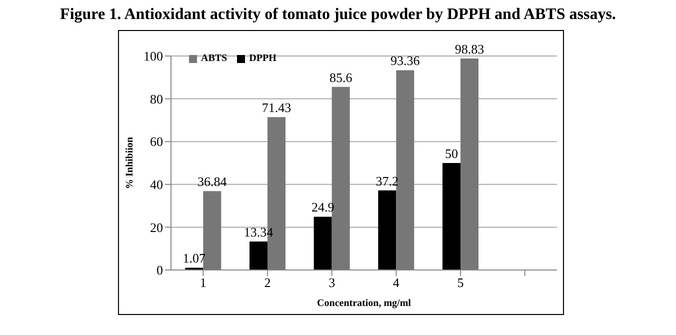  I want to click on data-label: 37.2, so click(387, 180).